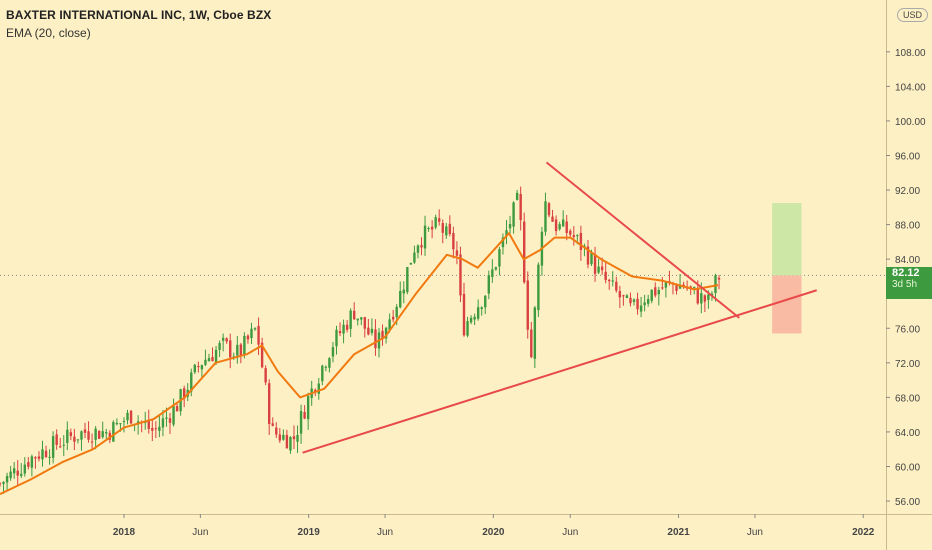 Image resolution: width=932 pixels, height=550 pixels. I want to click on currency-badge: USD, so click(912, 15).